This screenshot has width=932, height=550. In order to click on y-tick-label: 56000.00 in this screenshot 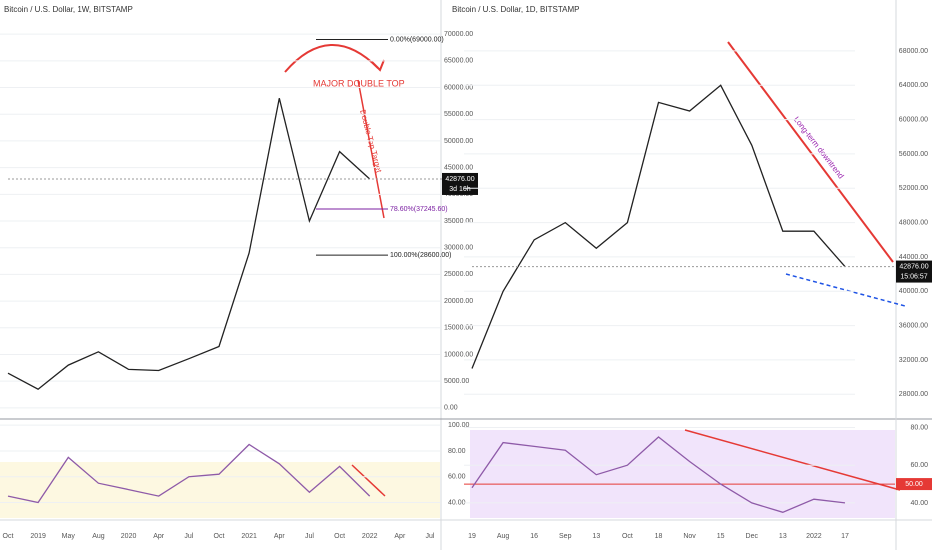, I will do `click(913, 154)`.